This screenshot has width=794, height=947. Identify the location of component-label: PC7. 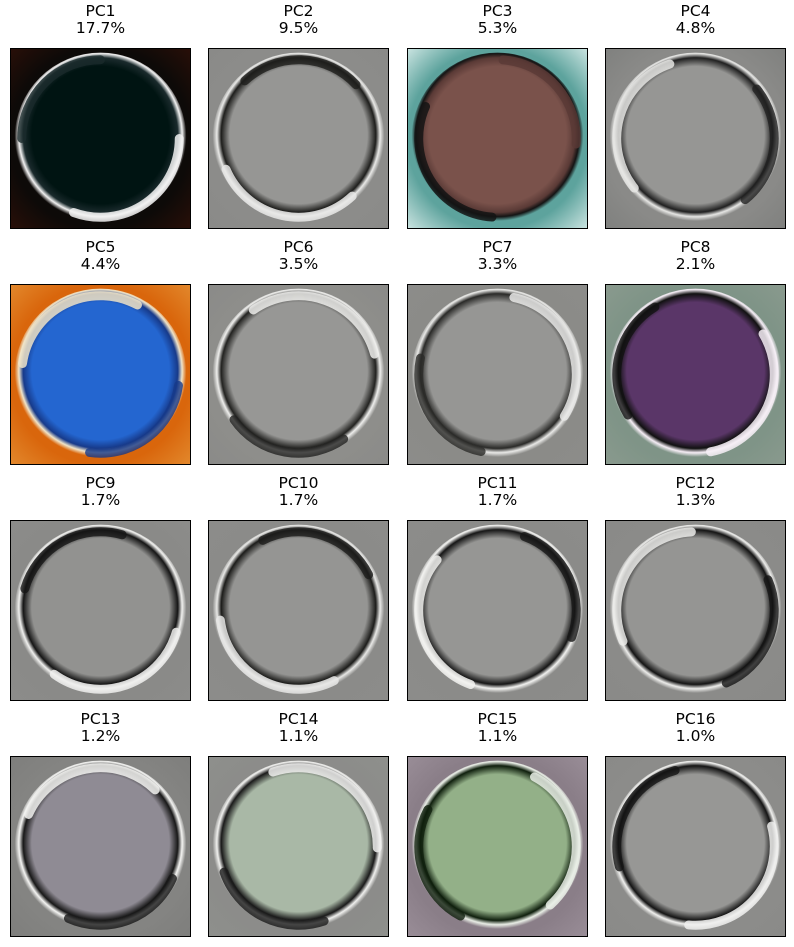
(497, 247).